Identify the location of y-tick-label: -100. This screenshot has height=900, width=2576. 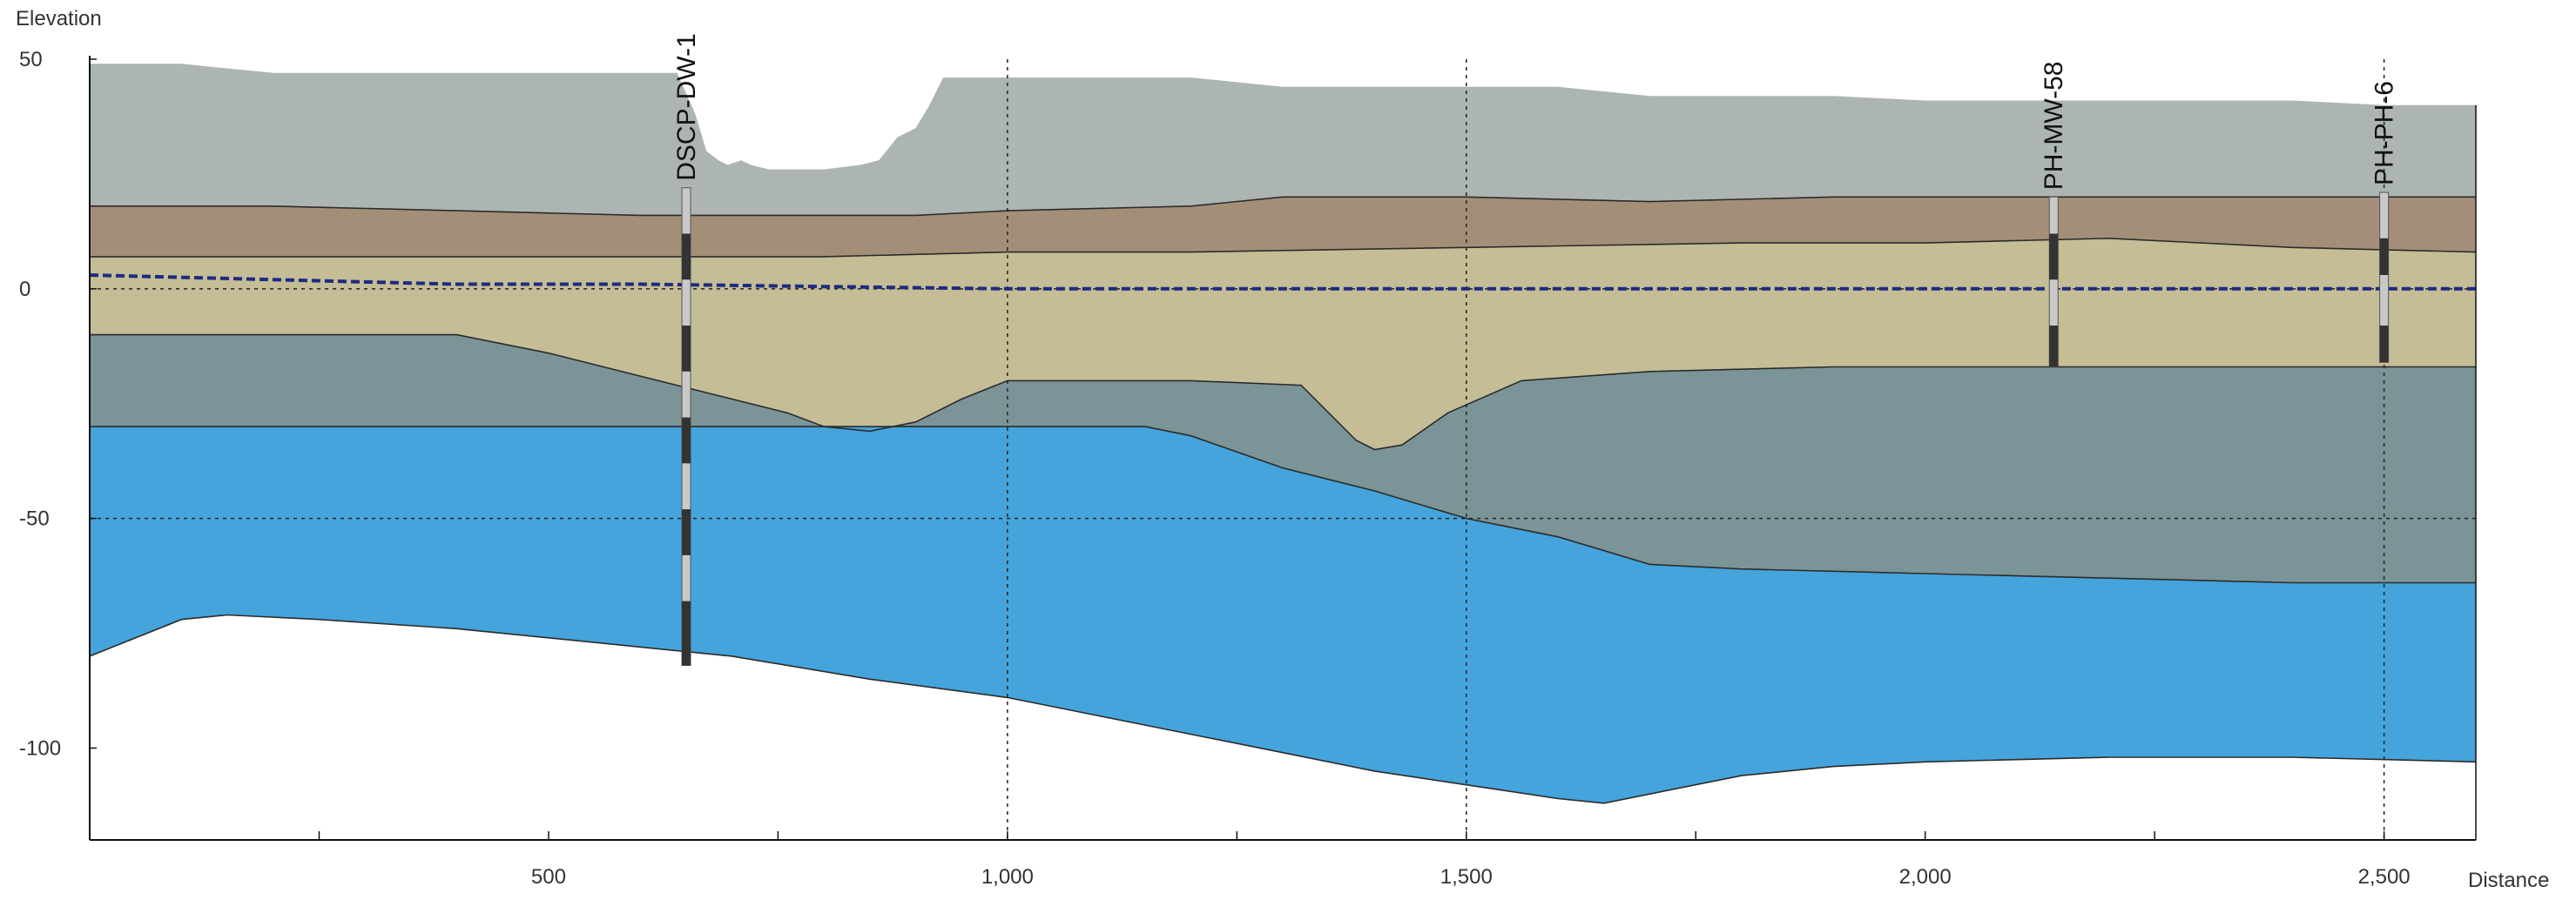
(40, 748).